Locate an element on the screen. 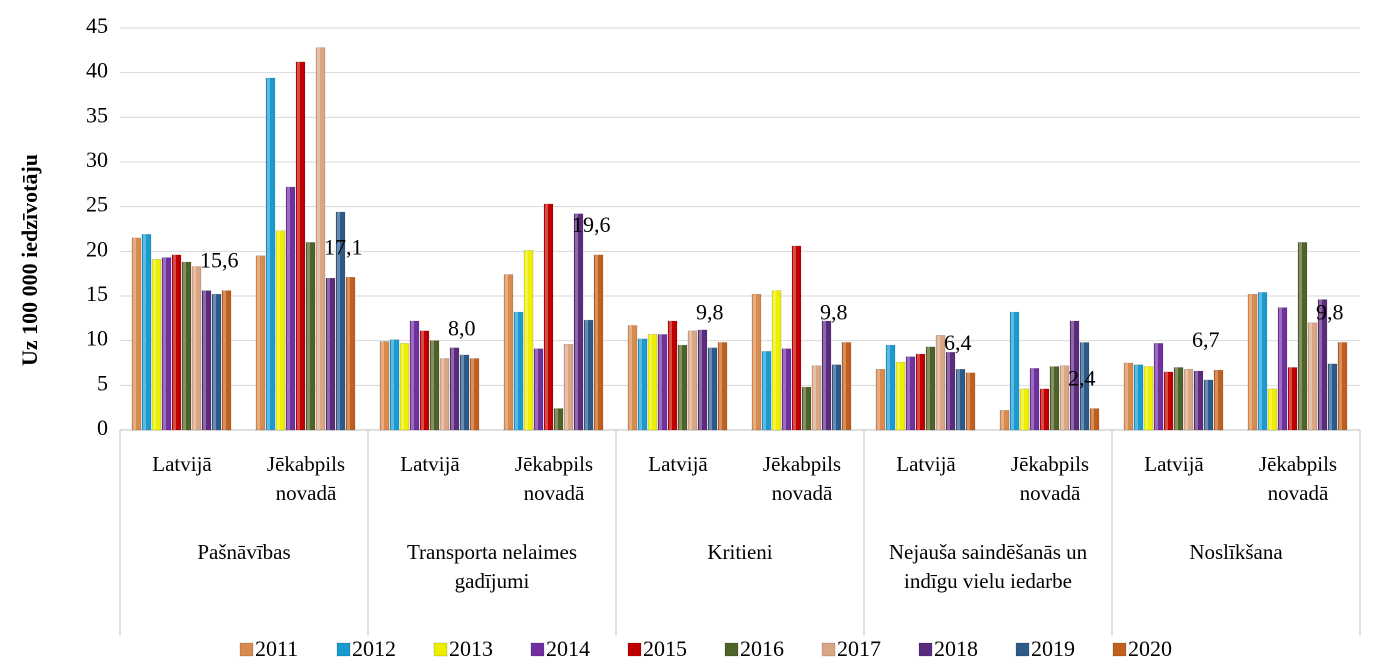 The image size is (1375, 664). data-label: 9,8 is located at coordinates (1330, 312).